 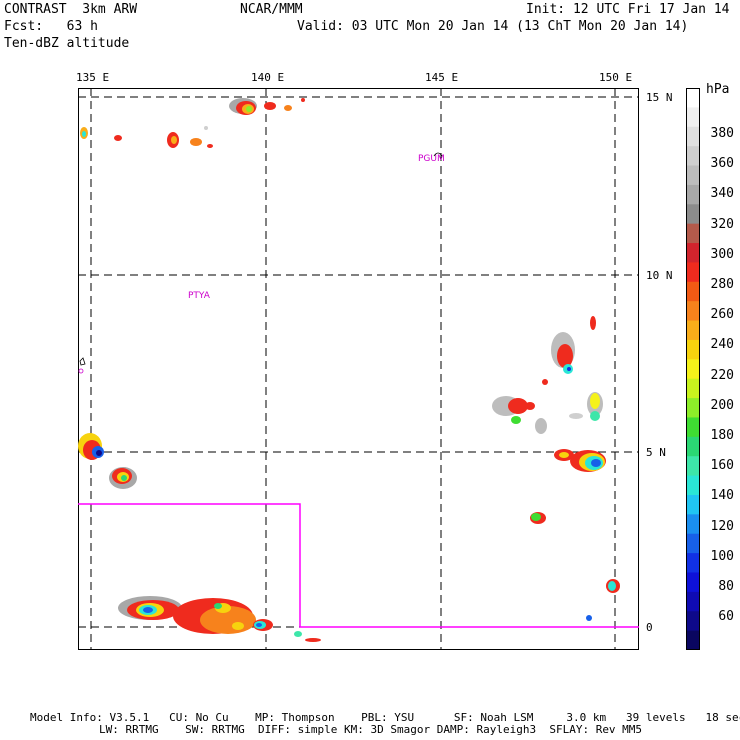 What do you see at coordinates (722, 435) in the screenshot?
I see `colorbar-tick-label: 180` at bounding box center [722, 435].